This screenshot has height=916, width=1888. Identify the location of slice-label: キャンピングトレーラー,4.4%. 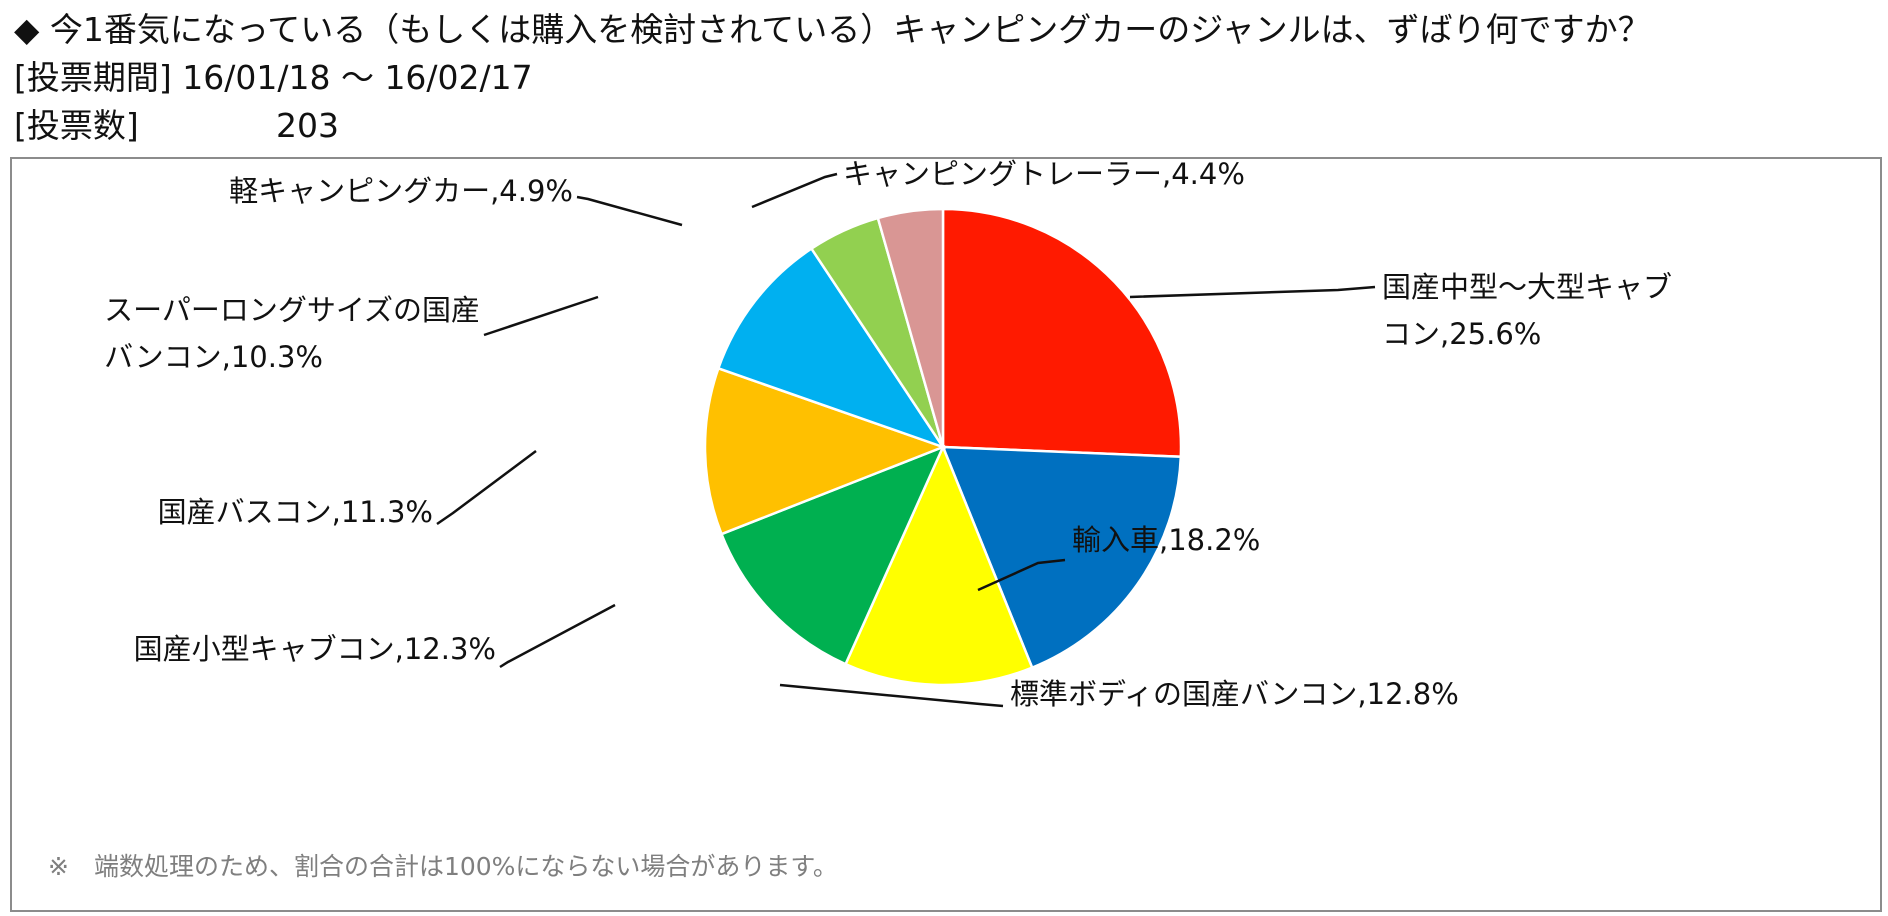
(1044, 174).